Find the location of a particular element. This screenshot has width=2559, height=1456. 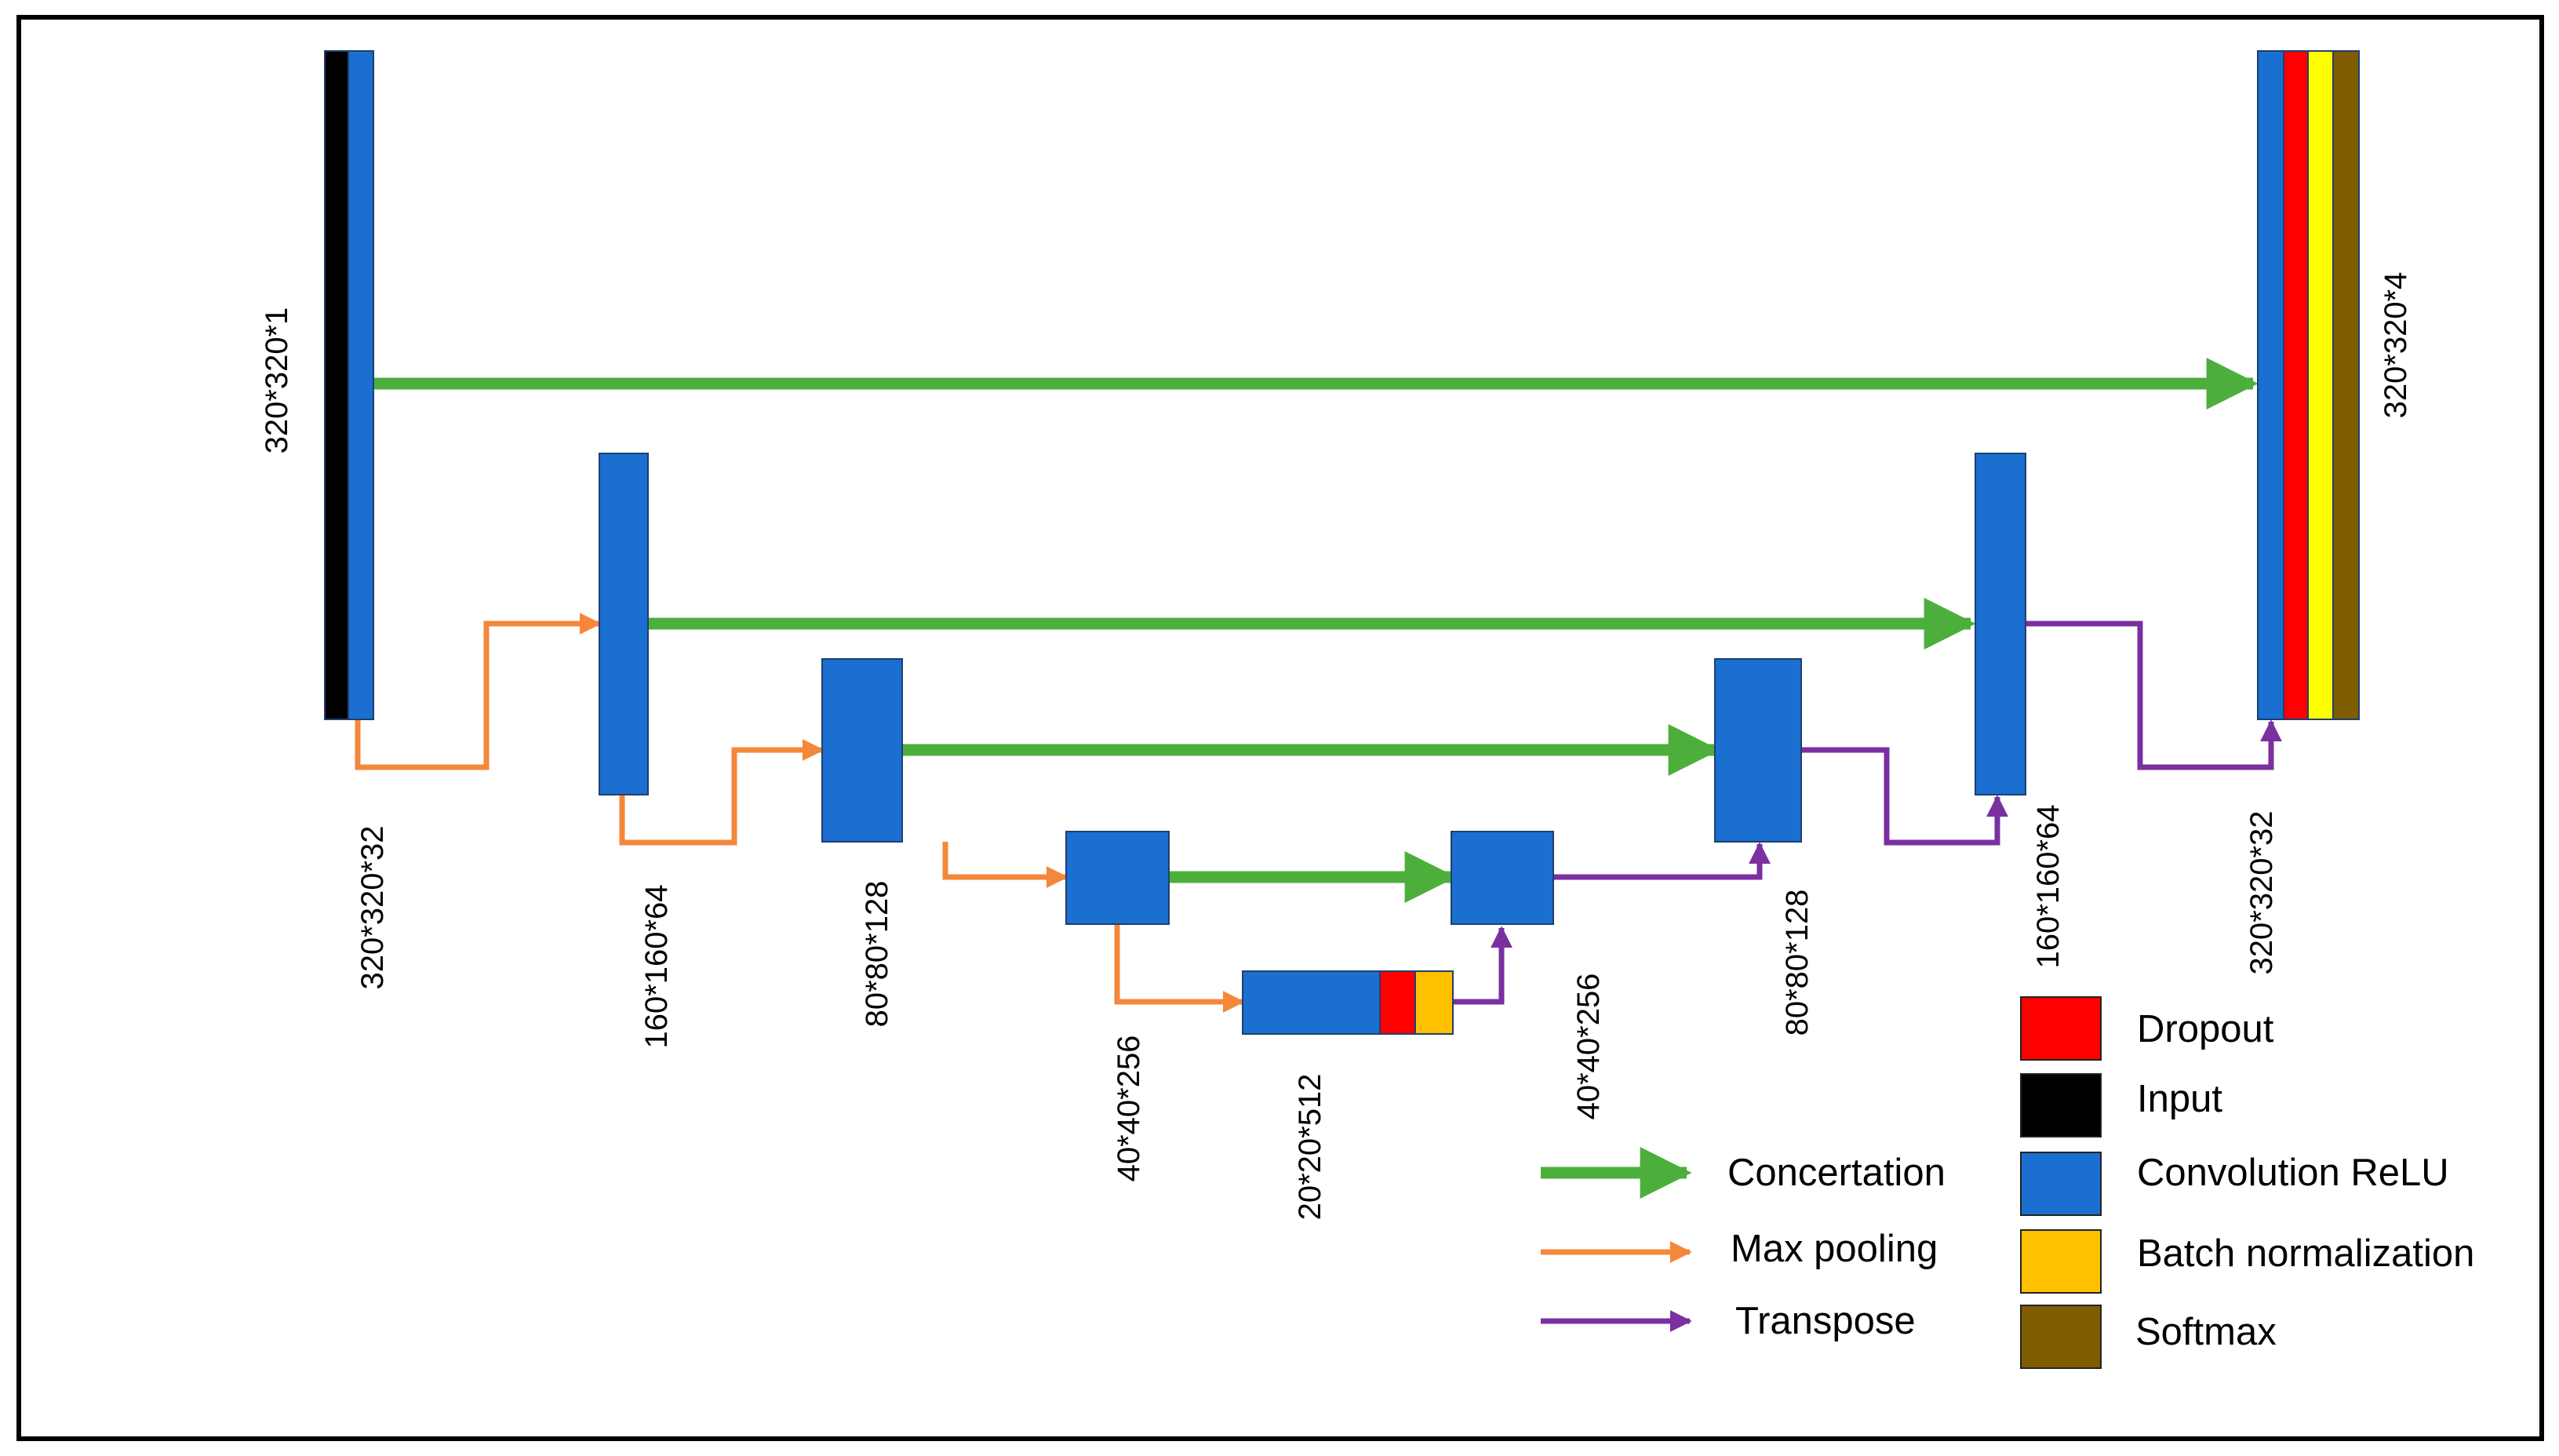

output-softmax-block is located at coordinates (2346, 385).